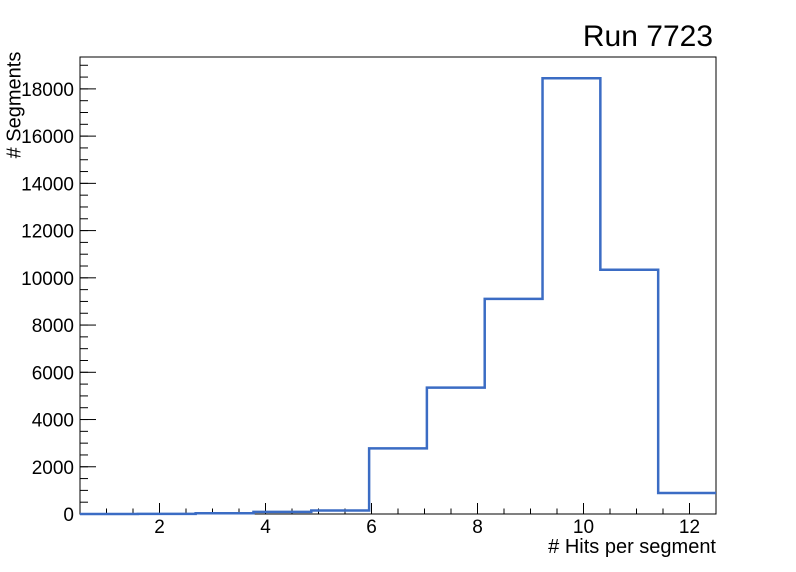  What do you see at coordinates (477, 527) in the screenshot?
I see `x-tick-label: 8` at bounding box center [477, 527].